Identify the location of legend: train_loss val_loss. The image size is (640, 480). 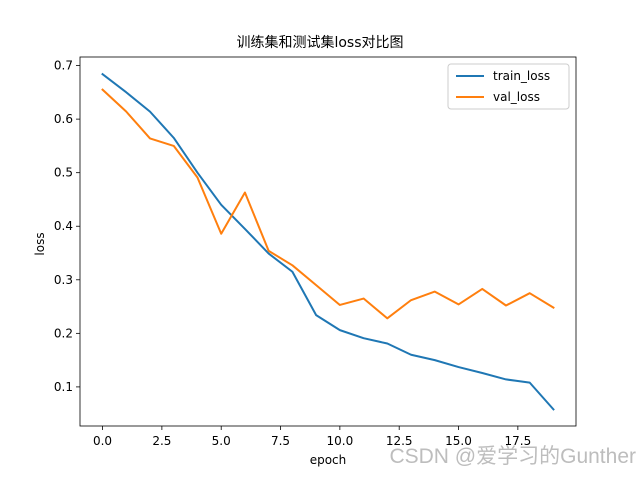
(508, 86).